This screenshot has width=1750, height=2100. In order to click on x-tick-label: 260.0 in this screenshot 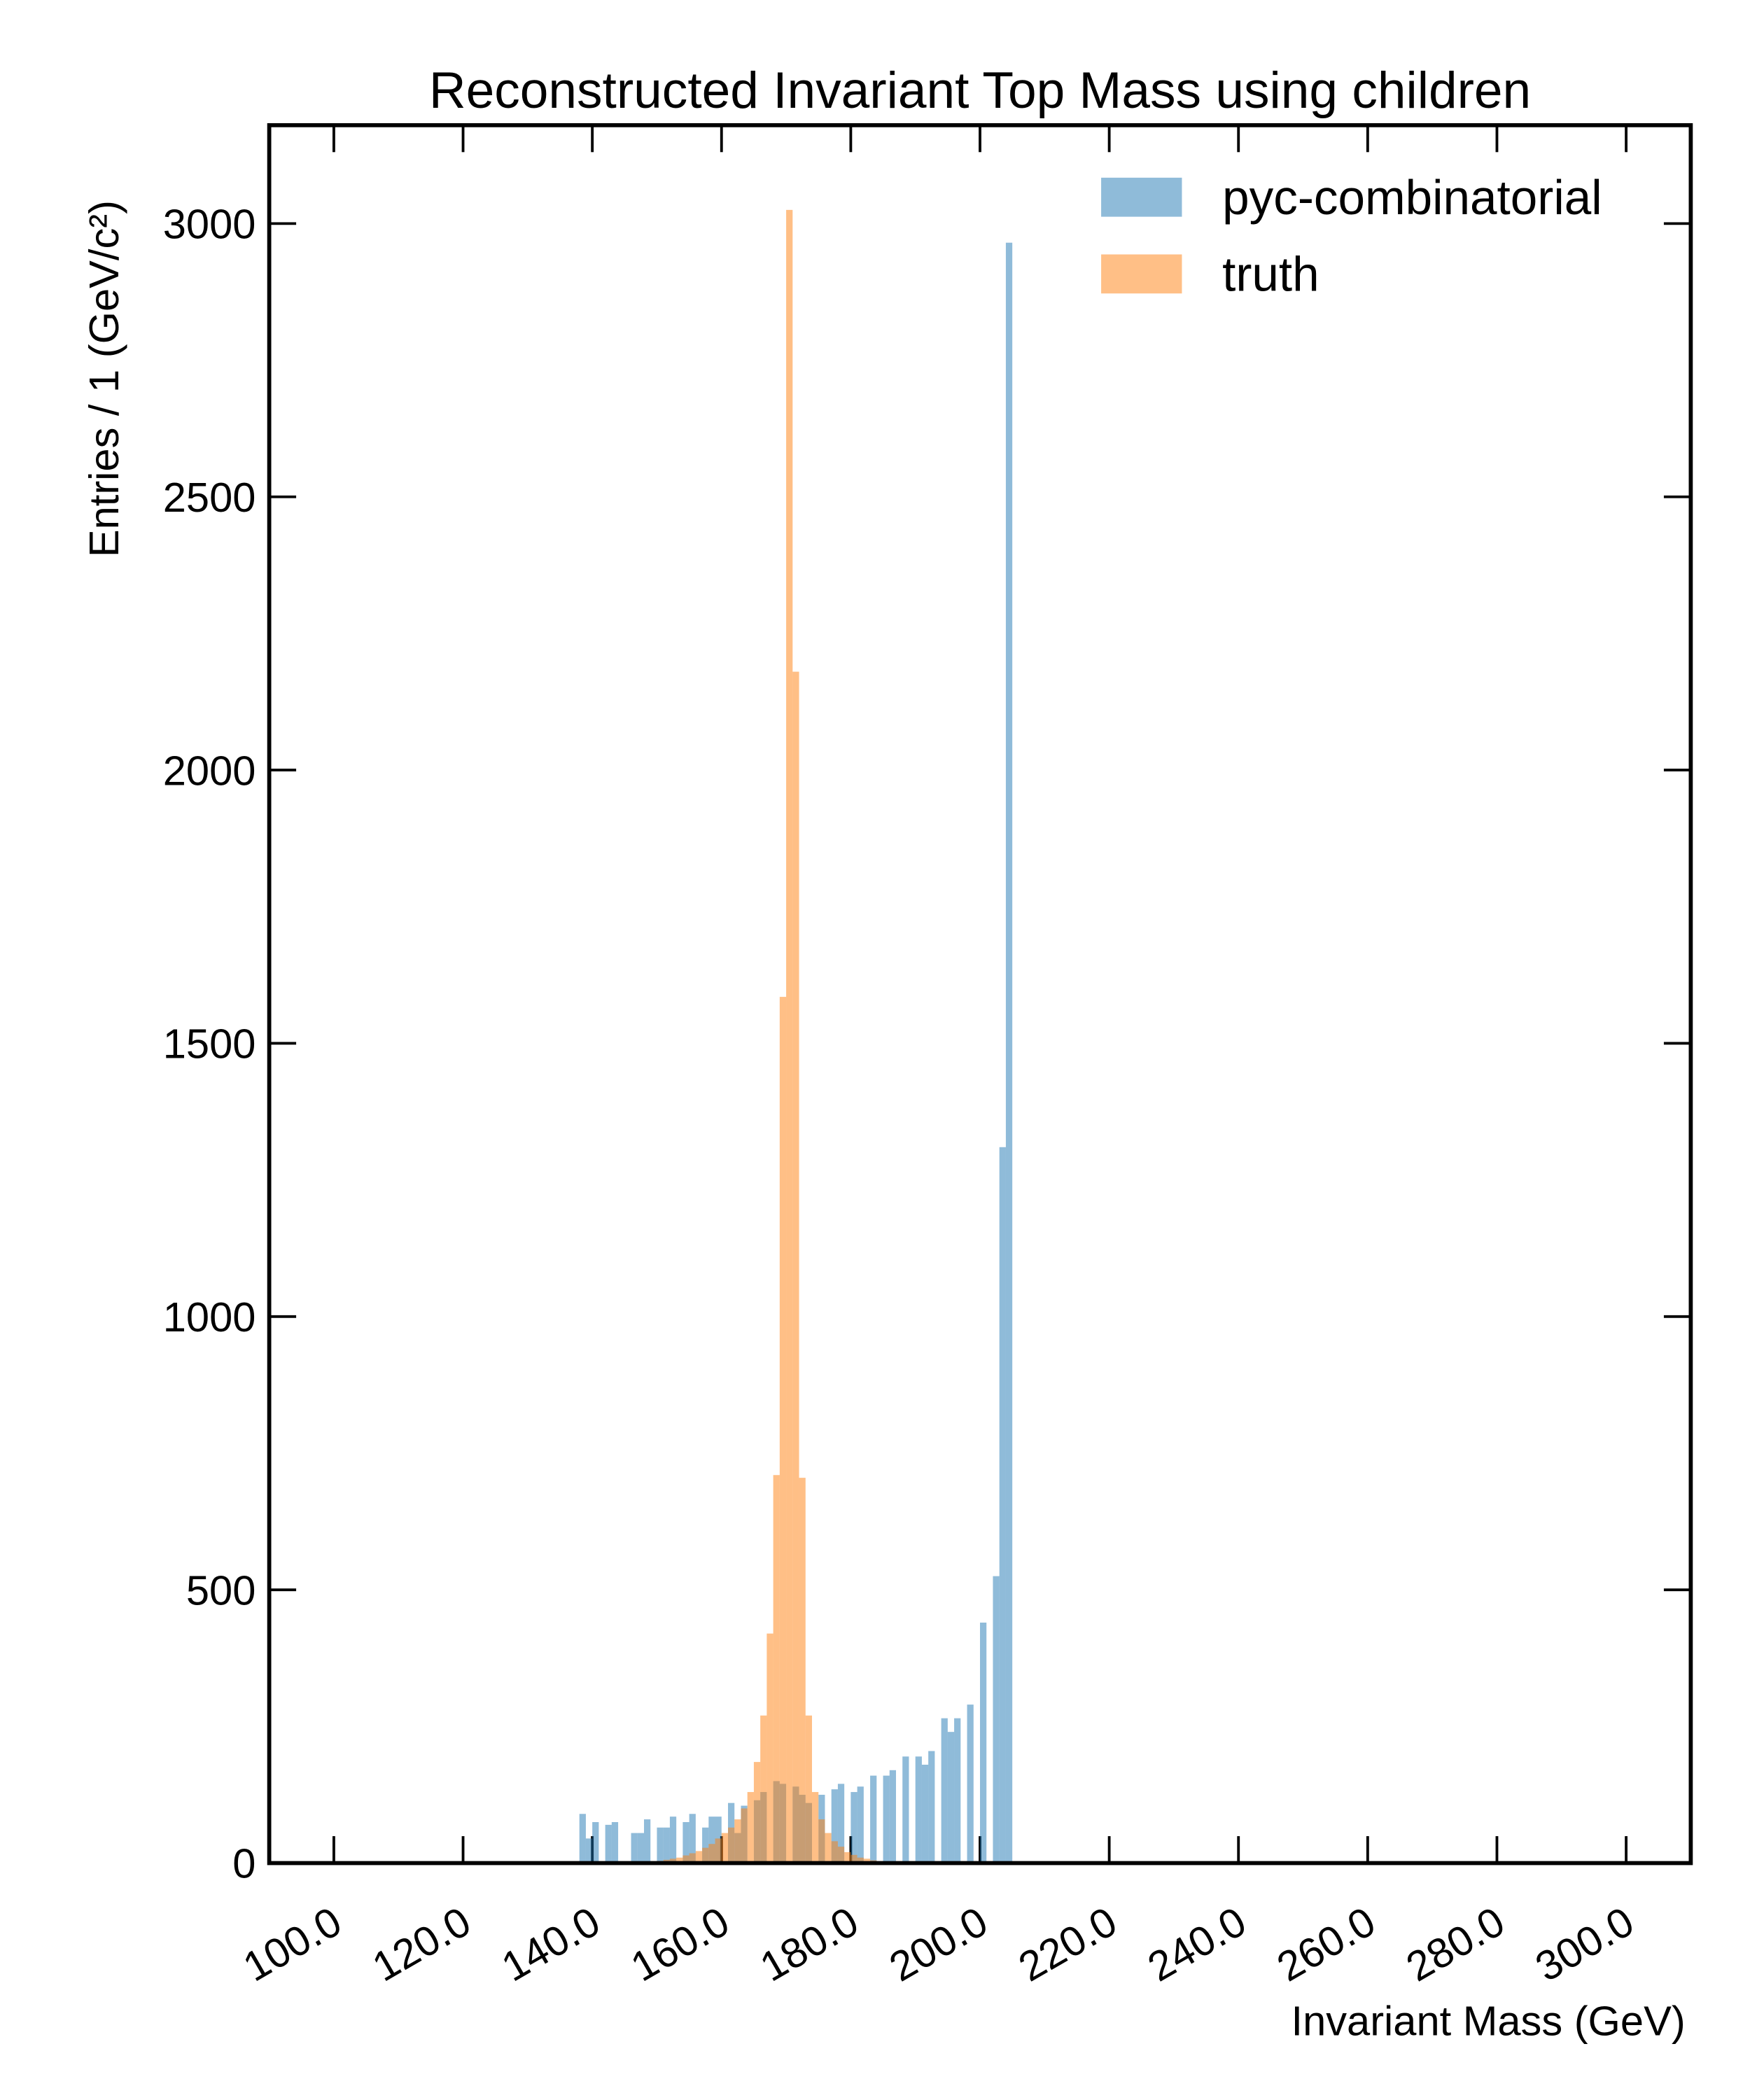, I will do `click(1326, 1944)`.